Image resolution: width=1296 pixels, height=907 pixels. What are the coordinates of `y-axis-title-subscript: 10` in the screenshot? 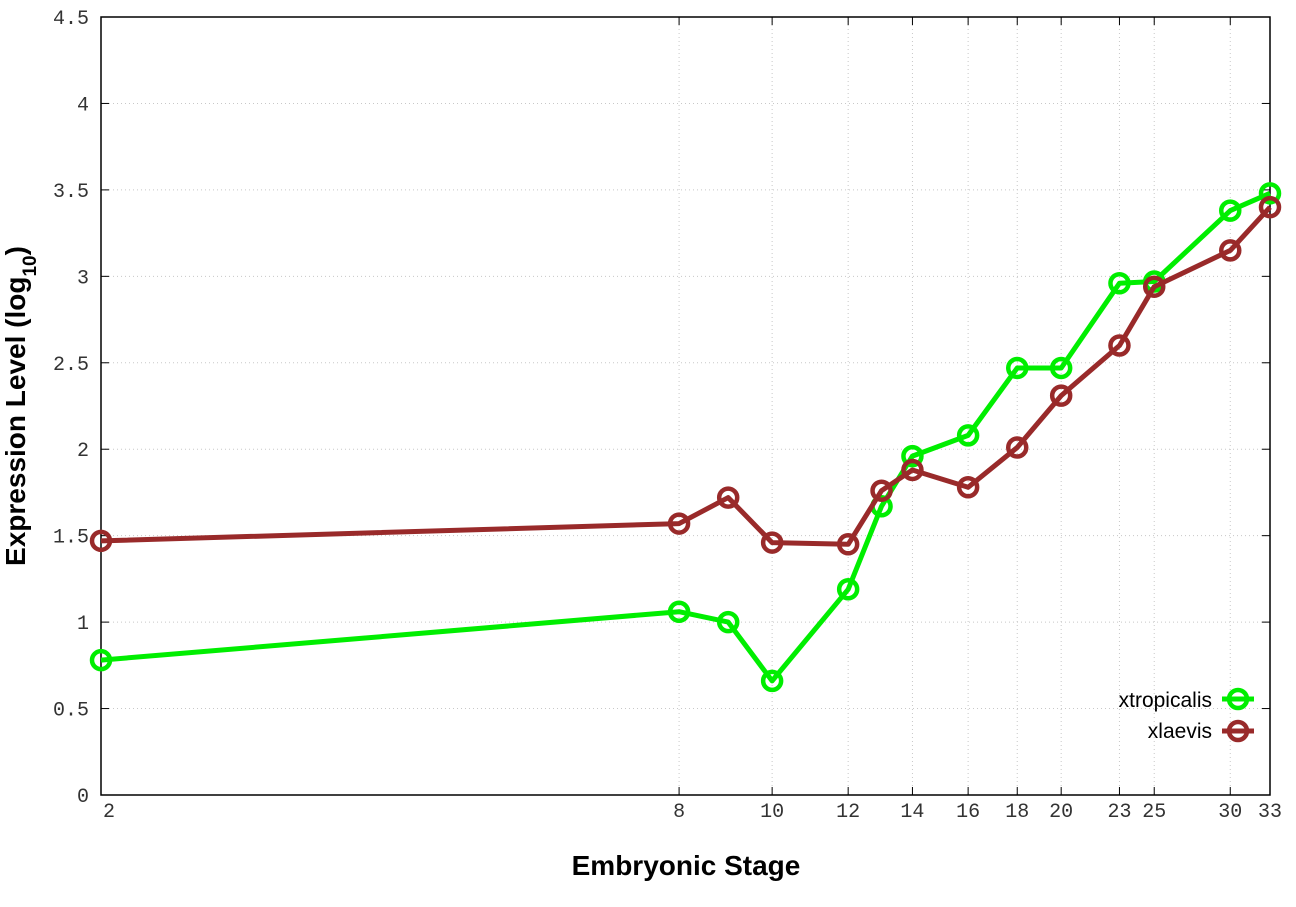 It's located at (30, 265).